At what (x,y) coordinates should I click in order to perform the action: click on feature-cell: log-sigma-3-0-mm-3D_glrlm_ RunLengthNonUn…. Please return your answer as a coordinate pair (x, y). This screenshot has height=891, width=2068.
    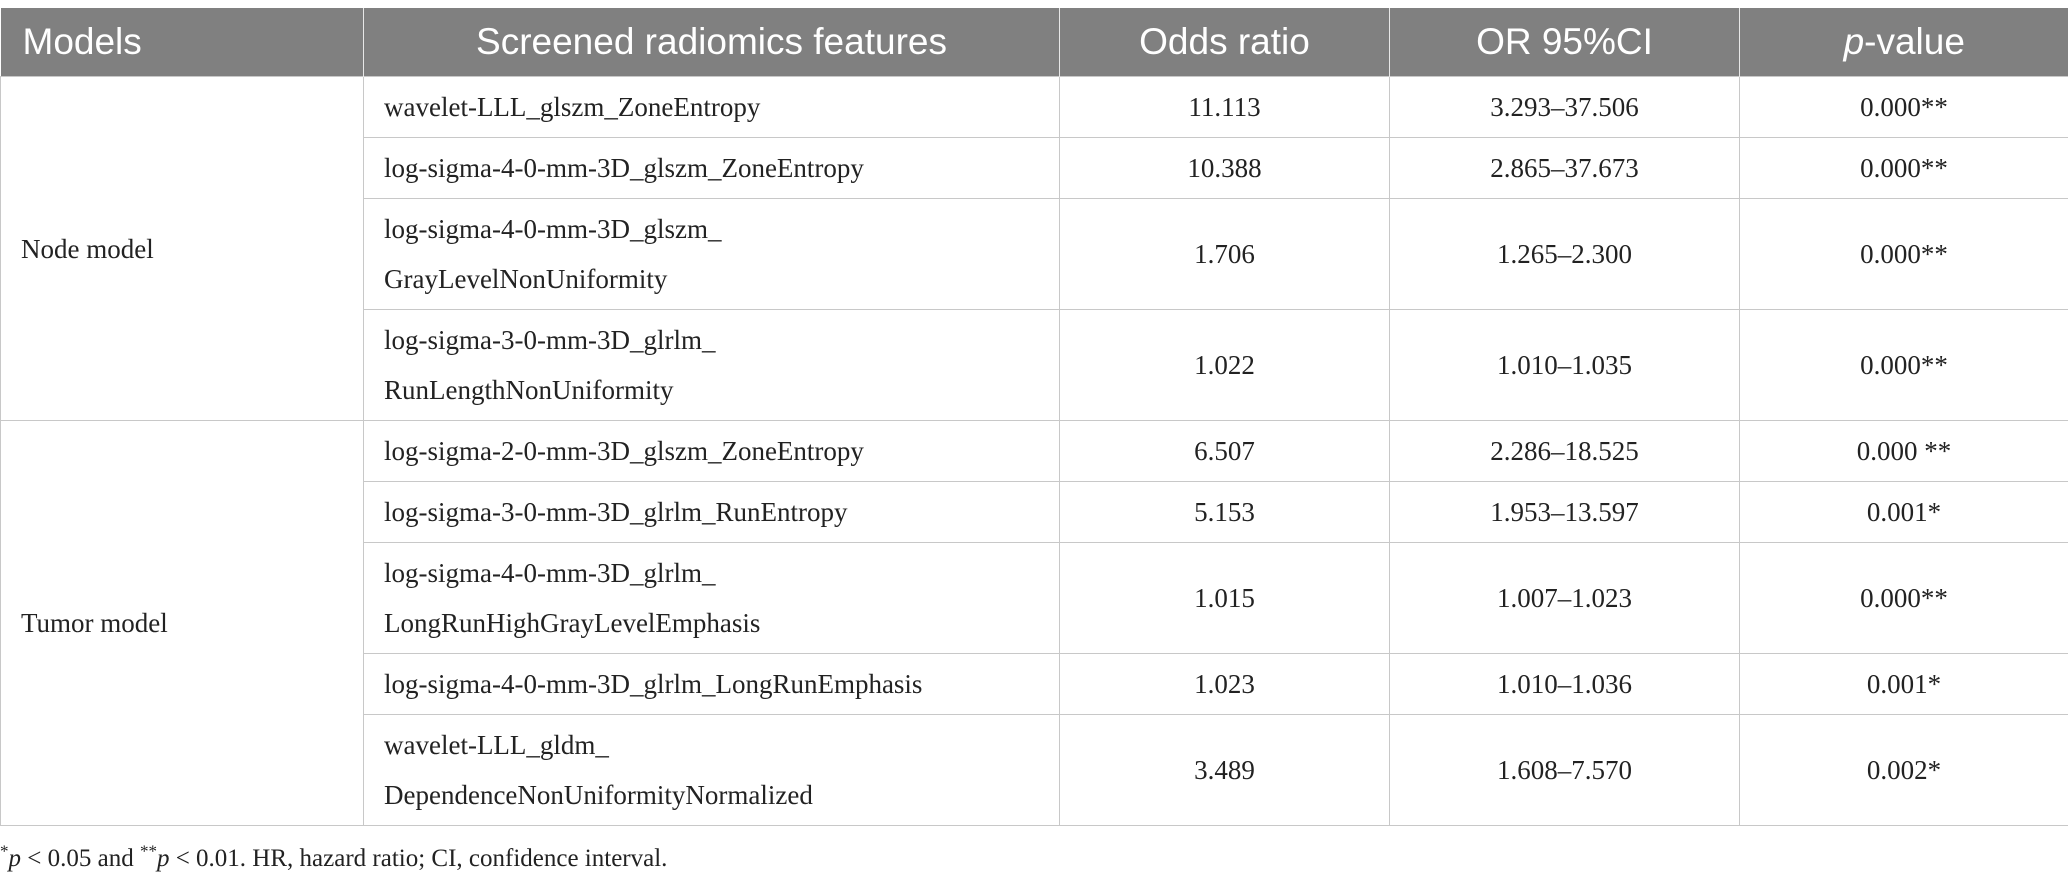
    Looking at the image, I should click on (711, 365).